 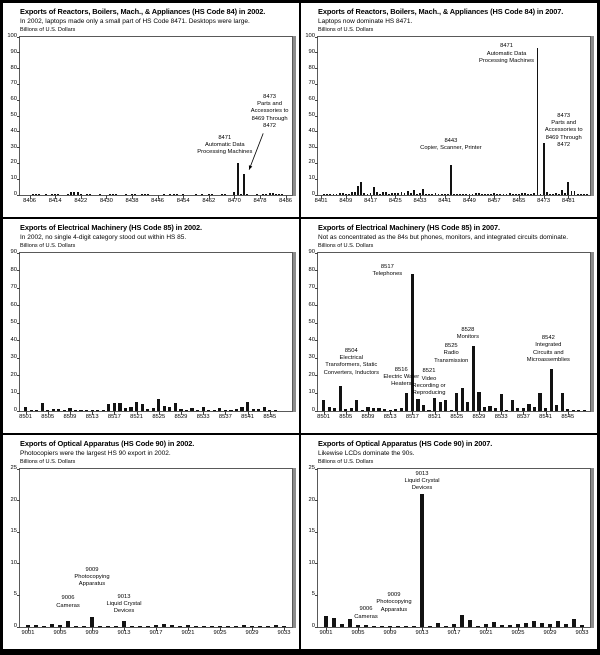 I want to click on x-tick-label: 8422, so click(x=81, y=200).